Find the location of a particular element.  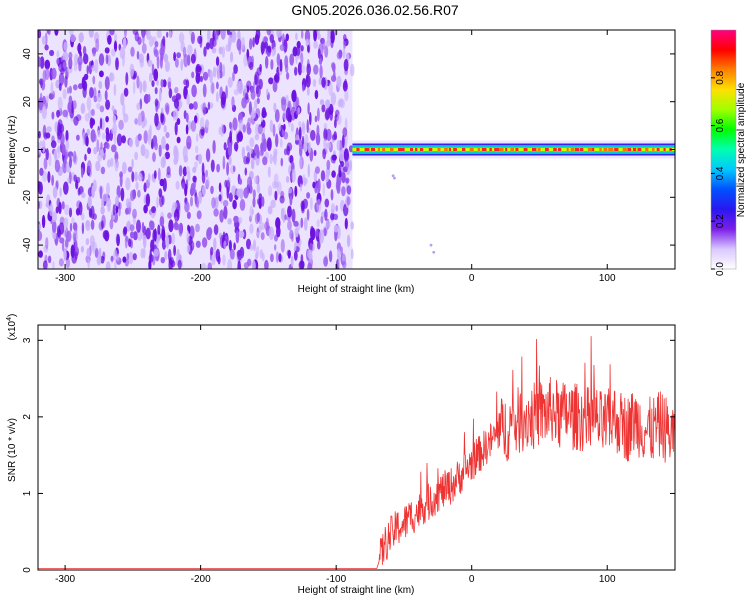

y-tick-label: -40 is located at coordinates (27, 244).